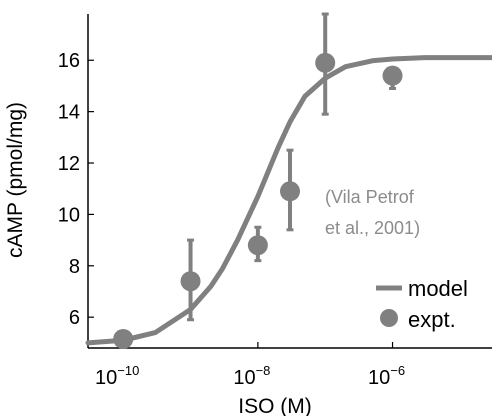 This screenshot has width=492, height=416. What do you see at coordinates (69, 164) in the screenshot?
I see `y-tick-label: 12` at bounding box center [69, 164].